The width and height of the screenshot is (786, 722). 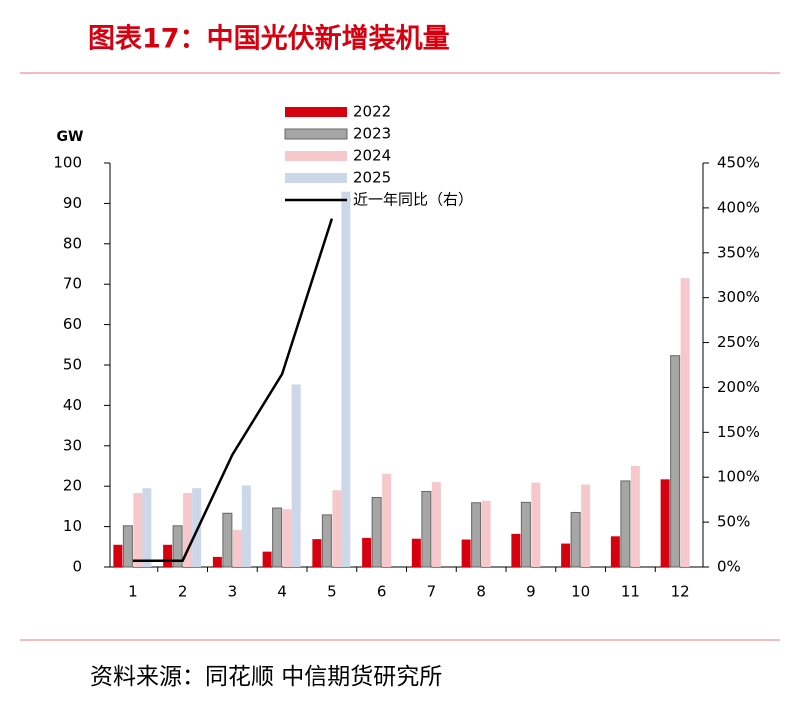 What do you see at coordinates (738, 477) in the screenshot?
I see `y2-tick-label: 100%` at bounding box center [738, 477].